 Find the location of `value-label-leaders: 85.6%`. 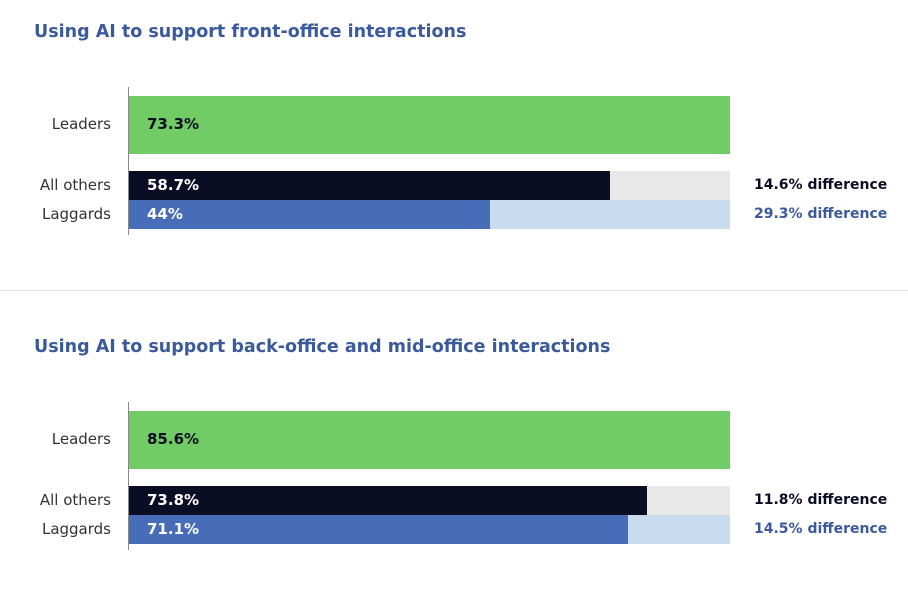

value-label-leaders: 85.6% is located at coordinates (173, 439).